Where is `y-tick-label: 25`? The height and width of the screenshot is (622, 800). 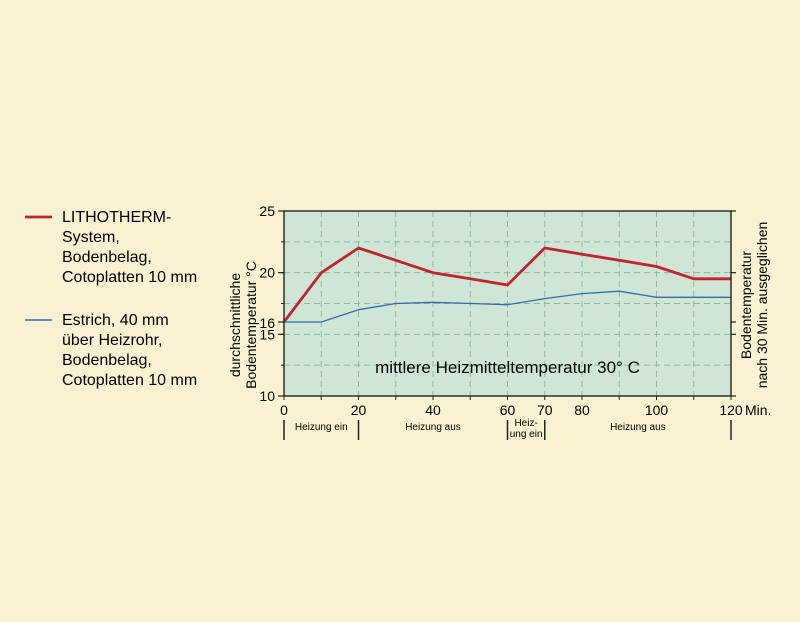 y-tick-label: 25 is located at coordinates (267, 211).